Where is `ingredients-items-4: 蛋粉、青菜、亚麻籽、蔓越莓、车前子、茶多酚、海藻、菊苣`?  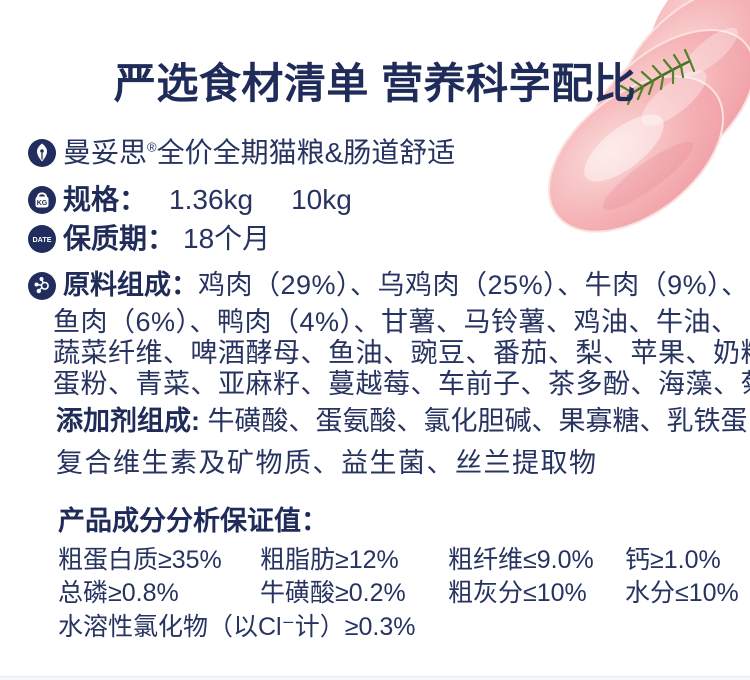
ingredients-items-4: 蛋粉、青菜、亚麻籽、蔓越莓、车前子、茶多酚、海藻、菊苣 is located at coordinates (401, 384).